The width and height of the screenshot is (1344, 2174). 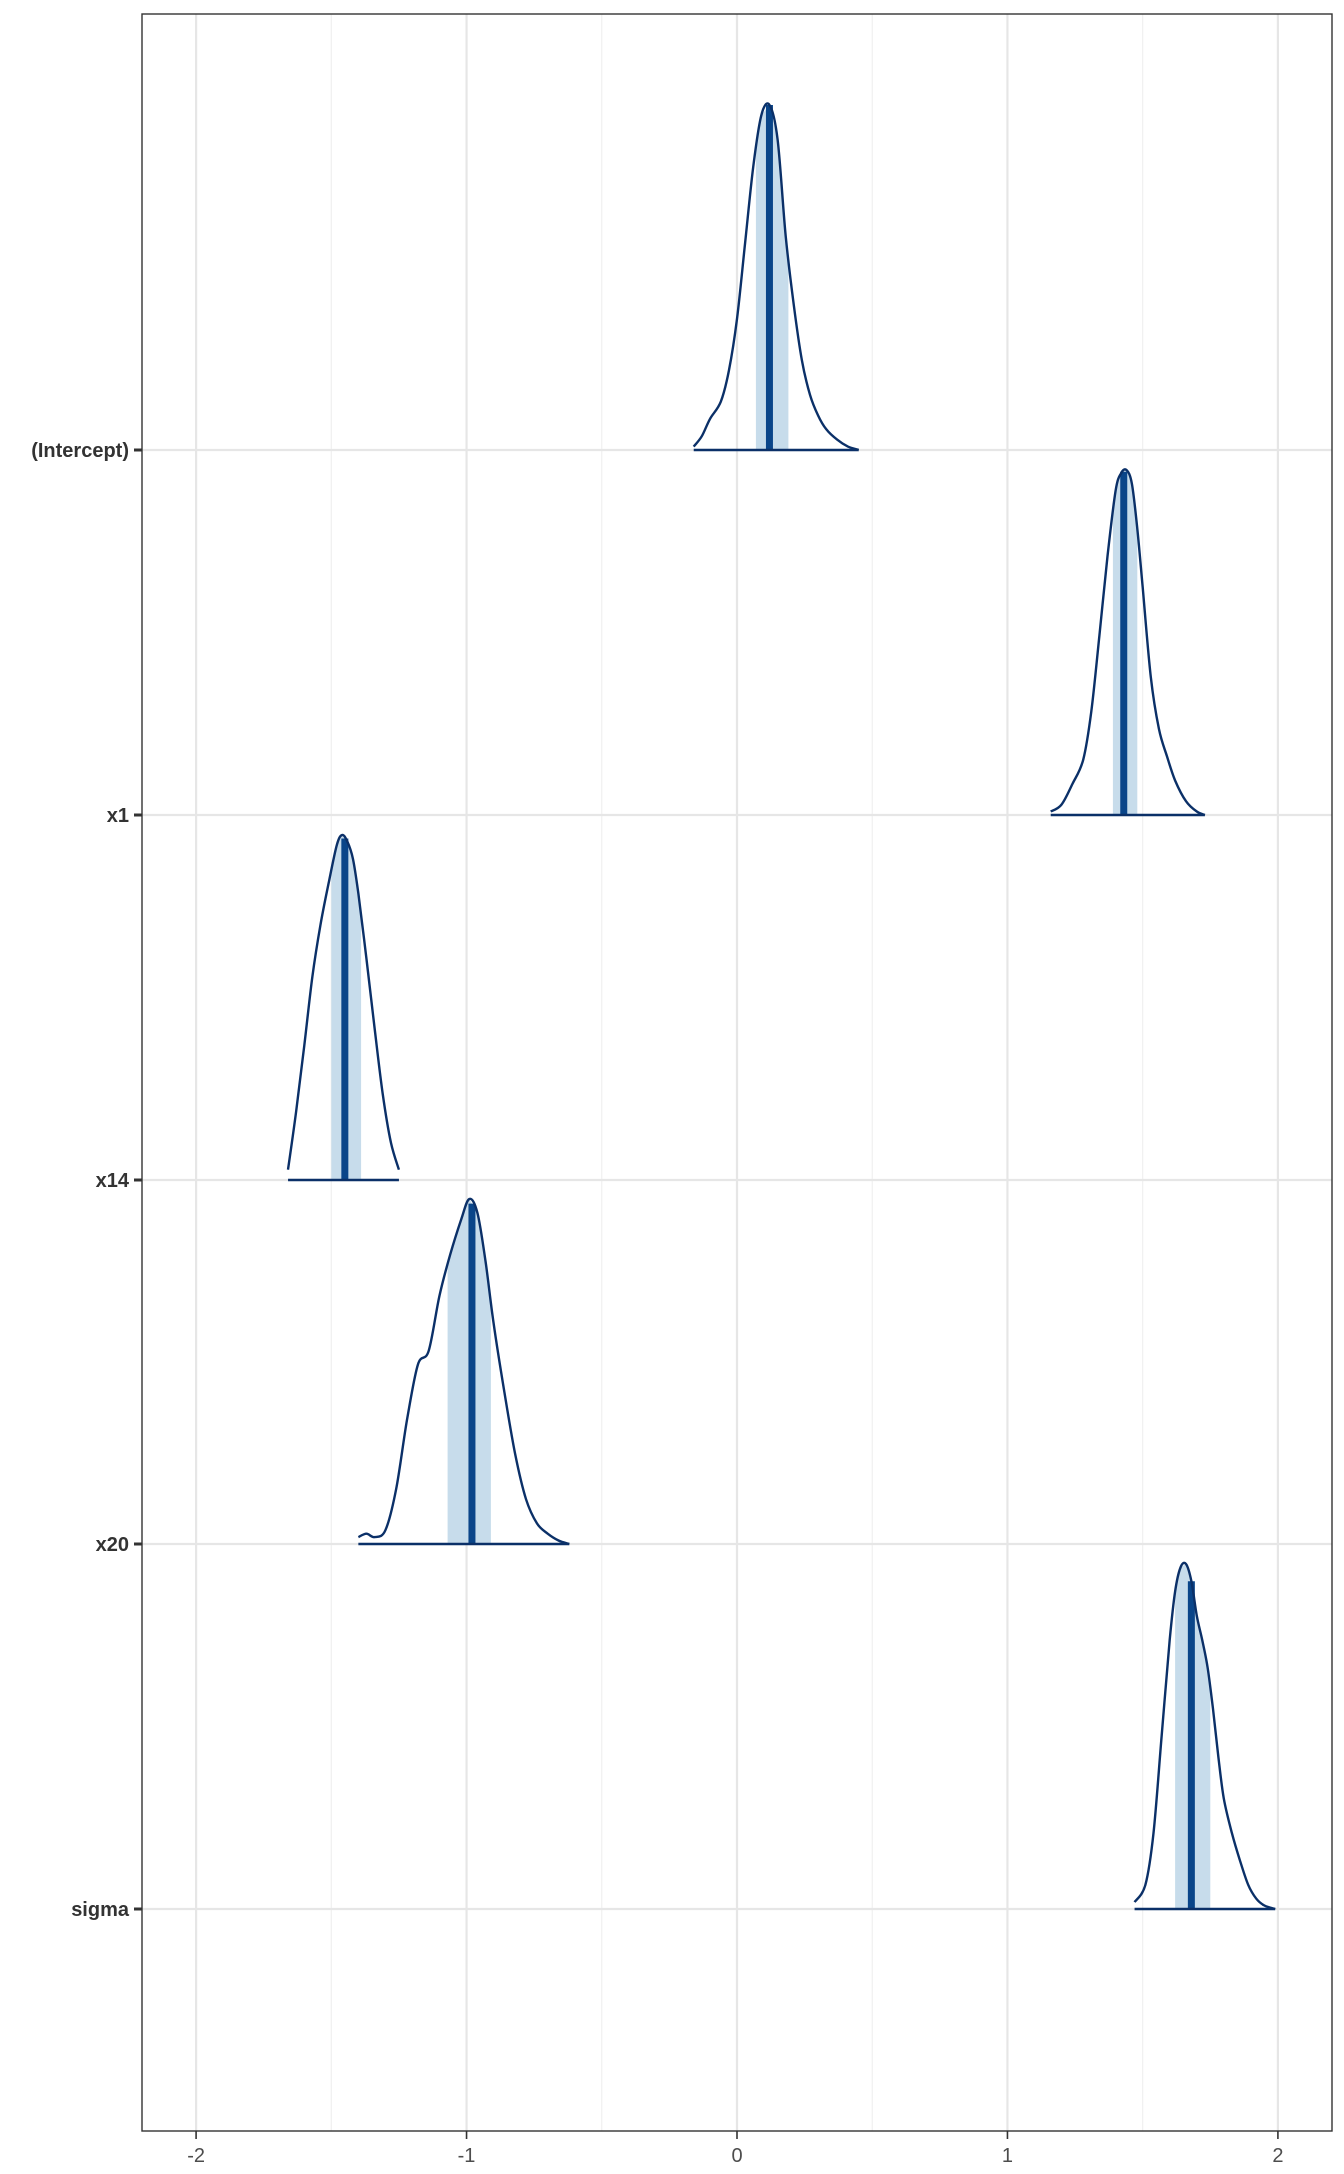 I want to click on ridge-sigma, so click(x=1204, y=1736).